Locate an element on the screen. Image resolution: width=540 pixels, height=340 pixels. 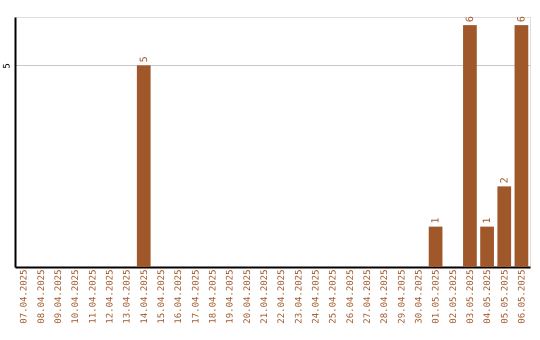
x-tick-label: 03.05.2025 is located at coordinates (471, 297).